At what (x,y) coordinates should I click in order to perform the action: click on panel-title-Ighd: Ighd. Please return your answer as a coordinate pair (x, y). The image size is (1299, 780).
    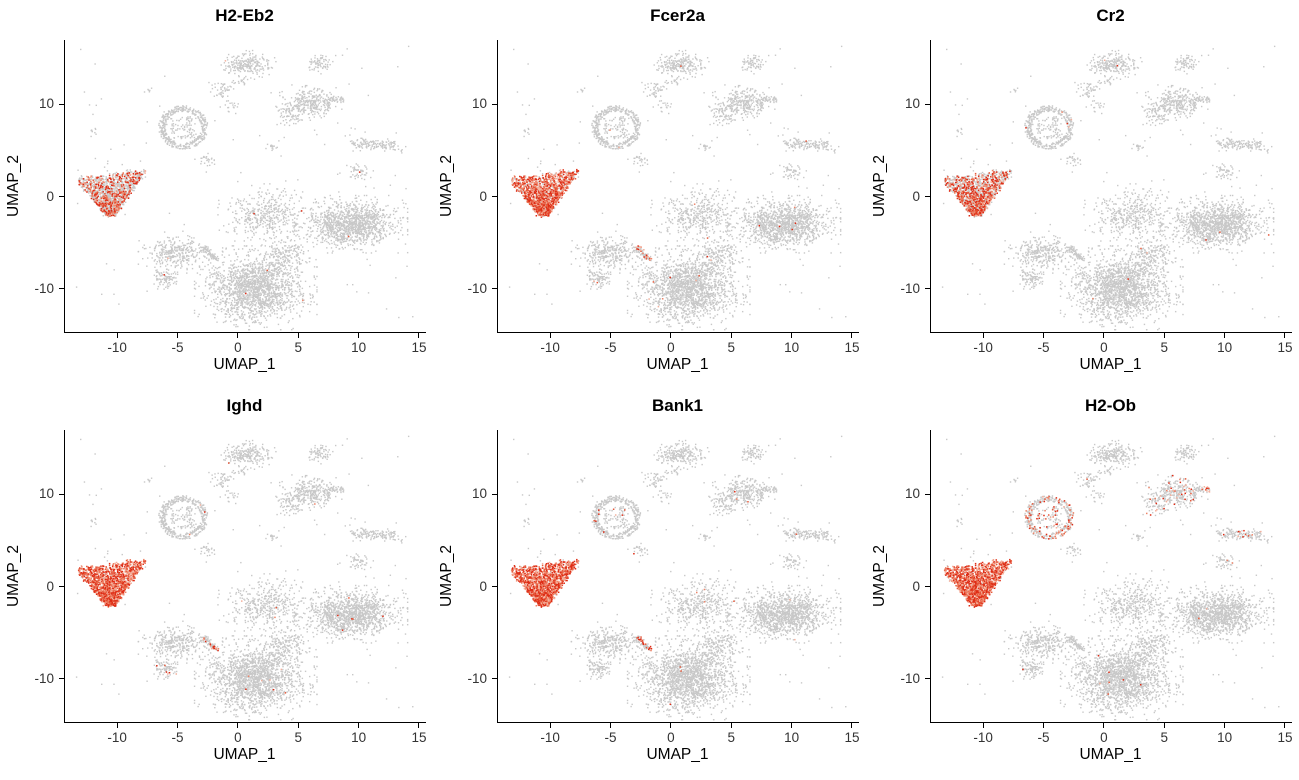
    Looking at the image, I should click on (244, 405).